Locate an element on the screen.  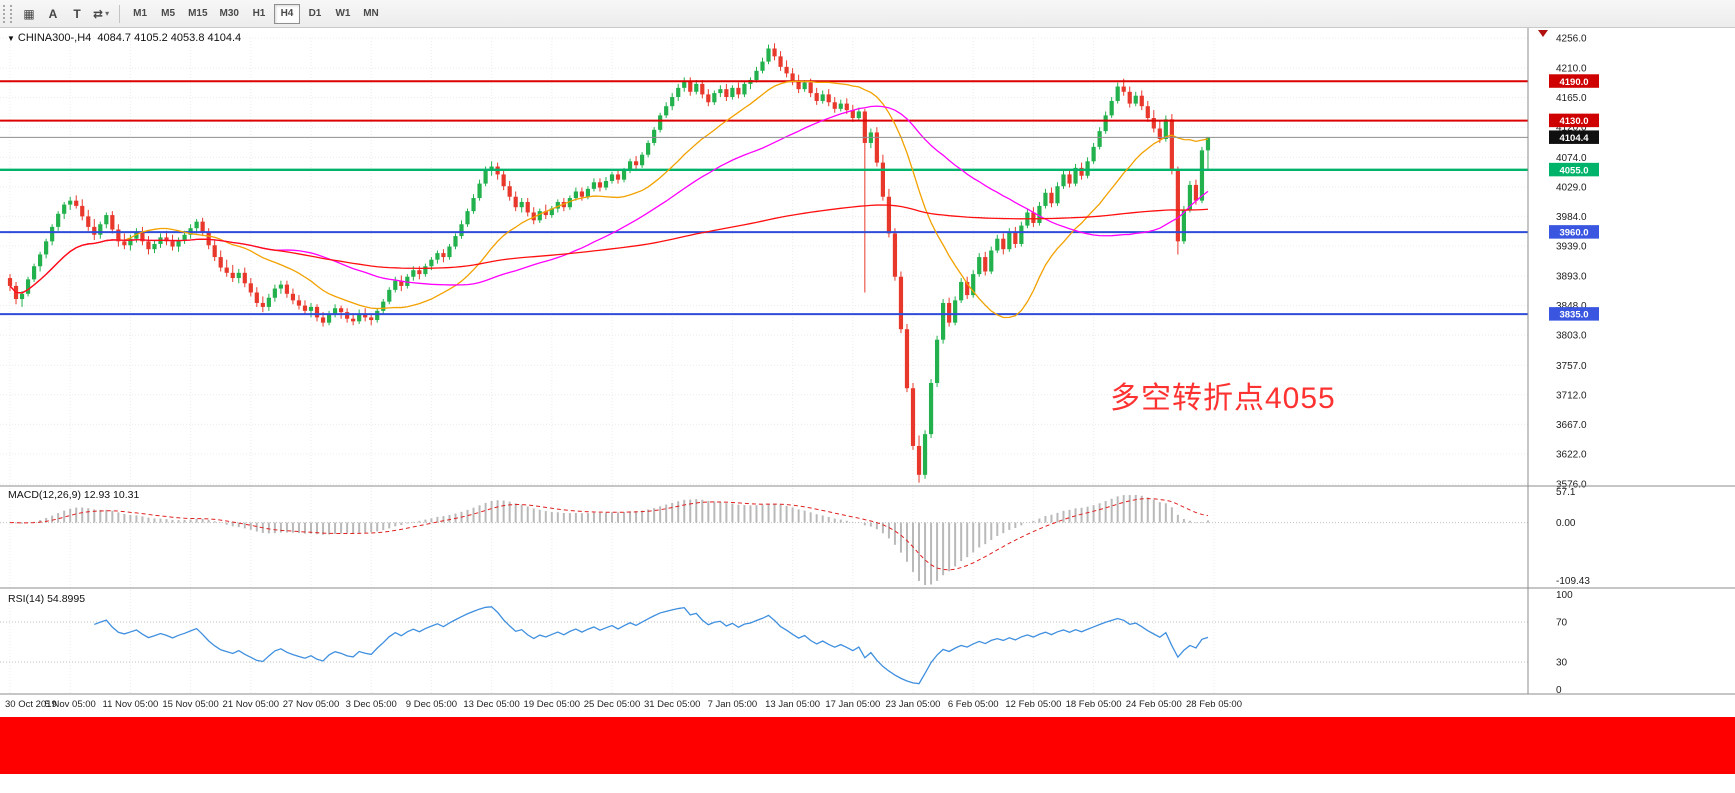
timeframe-m15-button: M15 is located at coordinates (197, 14).